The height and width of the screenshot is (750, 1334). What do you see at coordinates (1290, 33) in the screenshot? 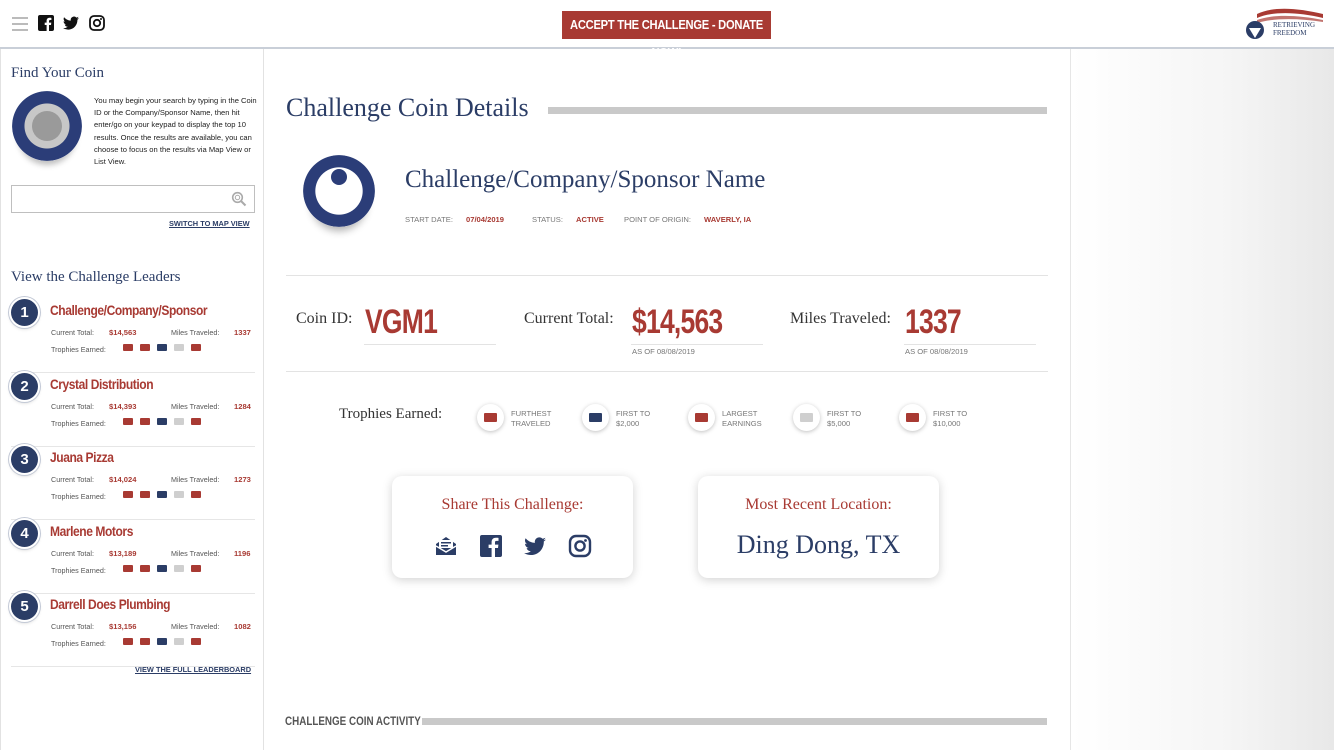
I see `brand-line-2: FREEDOM` at bounding box center [1290, 33].